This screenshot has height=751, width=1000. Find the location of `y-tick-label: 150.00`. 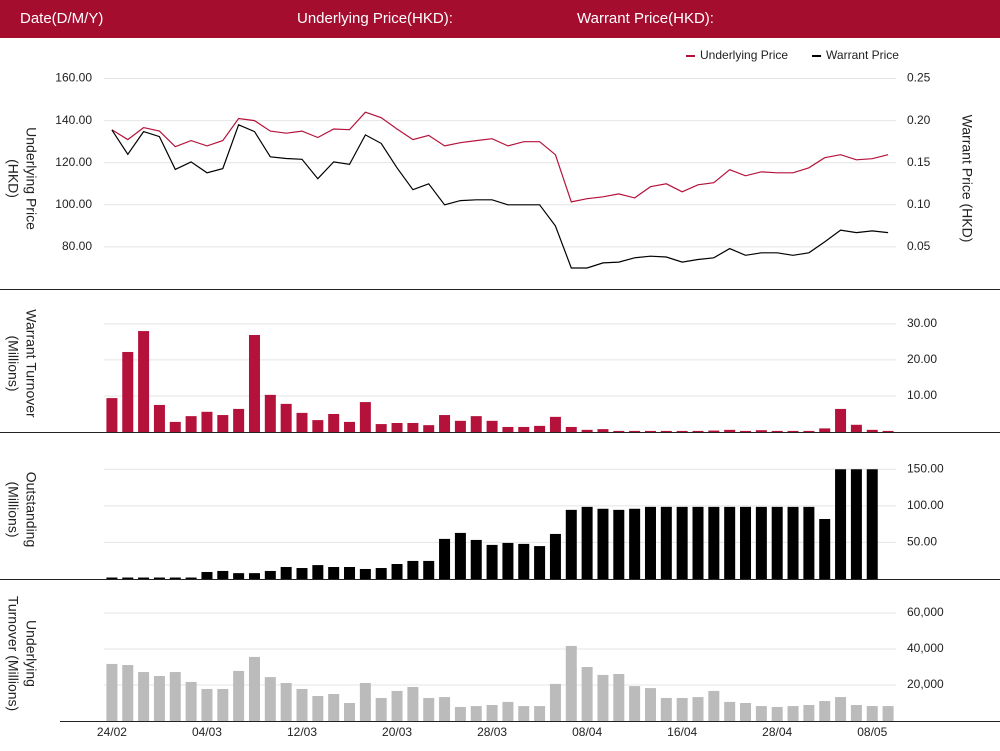

y-tick-label: 150.00 is located at coordinates (925, 468).